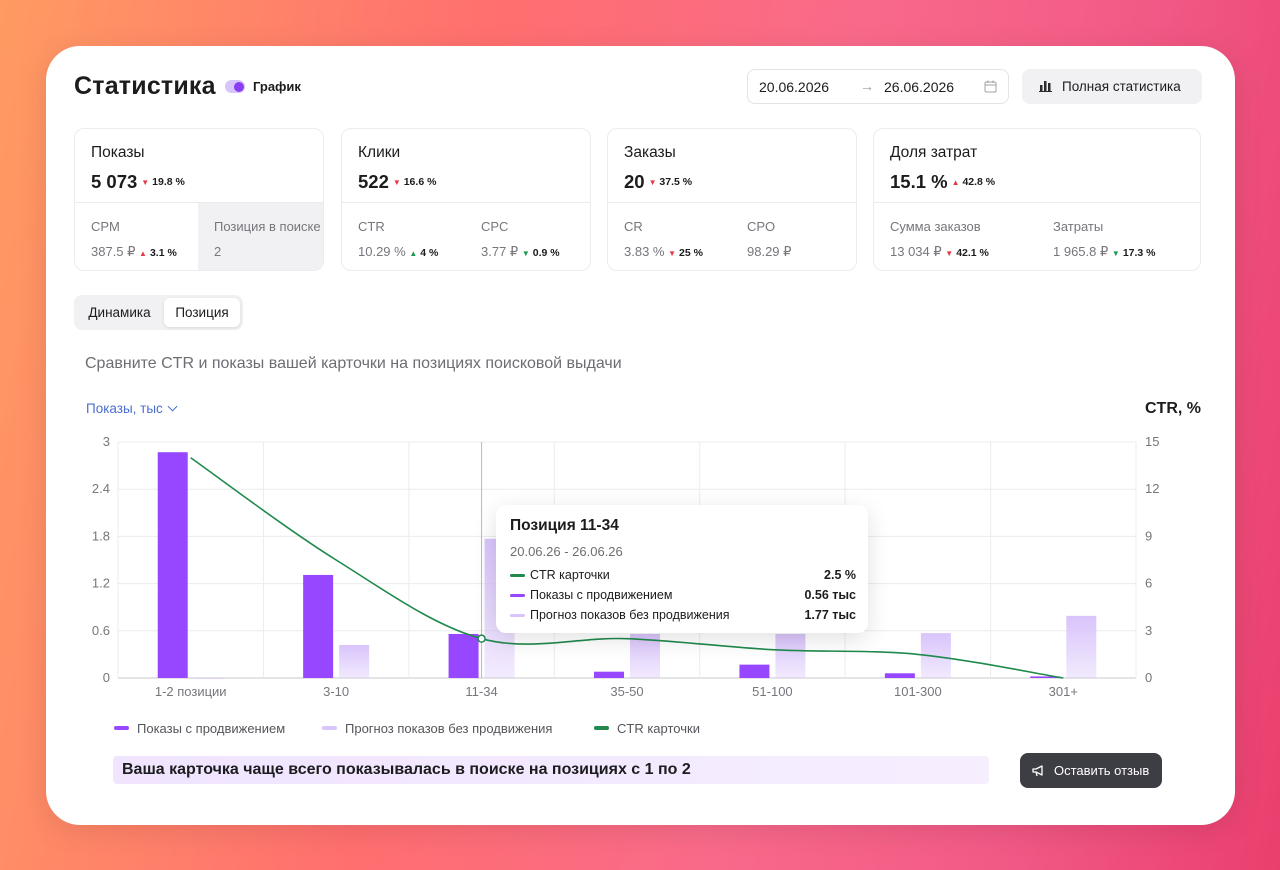  Describe the element at coordinates (990, 86) in the screenshot. I see `calendar-icon` at that location.